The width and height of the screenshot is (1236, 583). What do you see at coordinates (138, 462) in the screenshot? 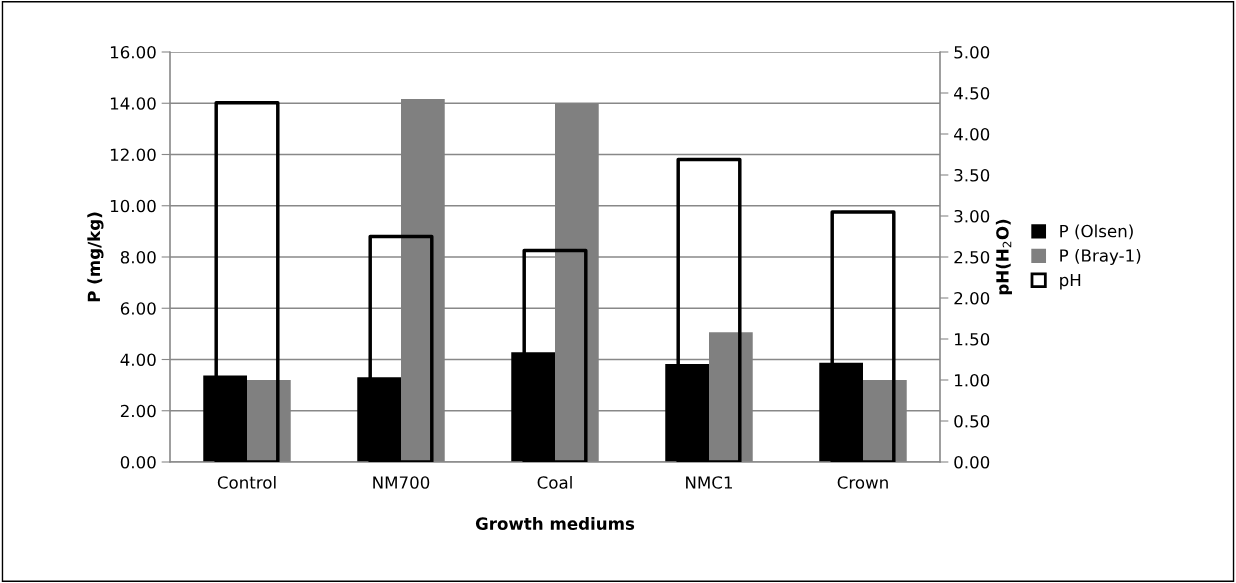
I see `y-tick-label: 0.00` at bounding box center [138, 462].